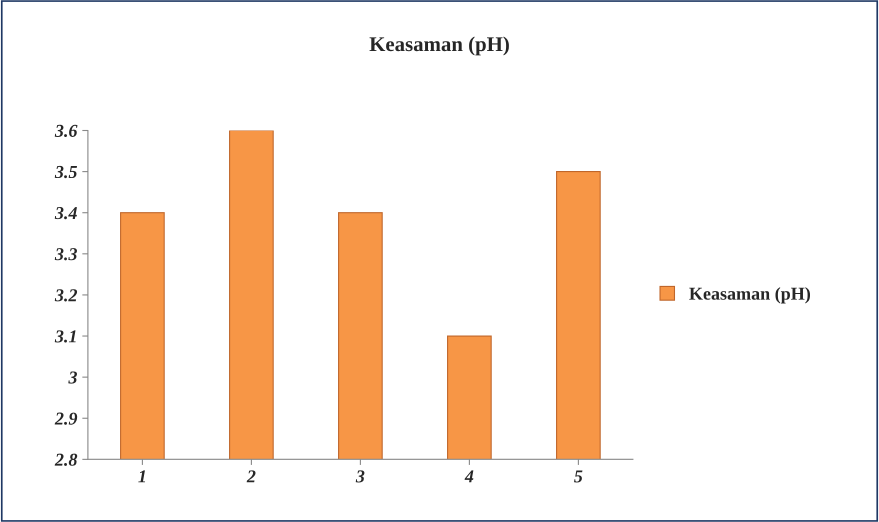  What do you see at coordinates (65, 213) in the screenshot?
I see `y-tick-label: 3.4` at bounding box center [65, 213].